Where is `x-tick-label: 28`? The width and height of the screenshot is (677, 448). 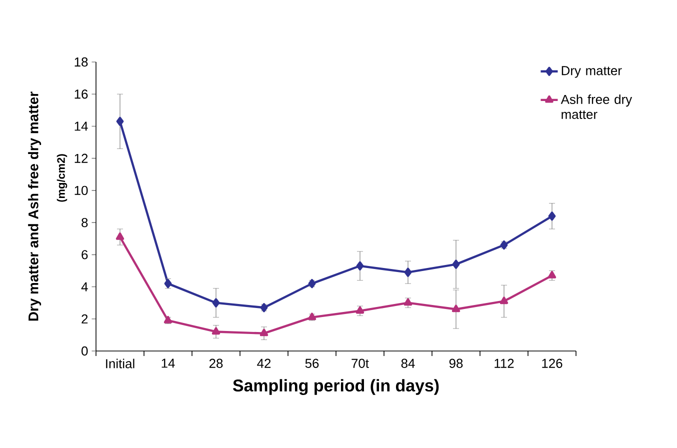 x-tick-label: 28 is located at coordinates (216, 363).